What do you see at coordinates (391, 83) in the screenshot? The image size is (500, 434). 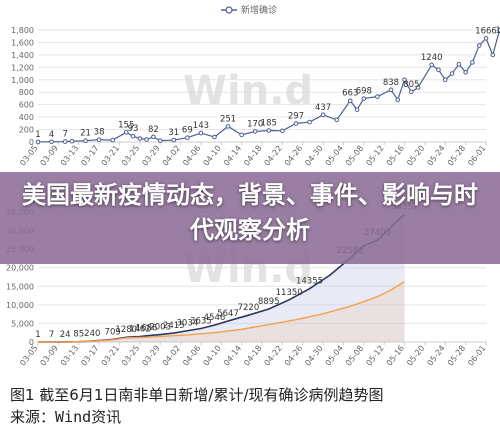 I see `data-label: 838` at bounding box center [391, 83].